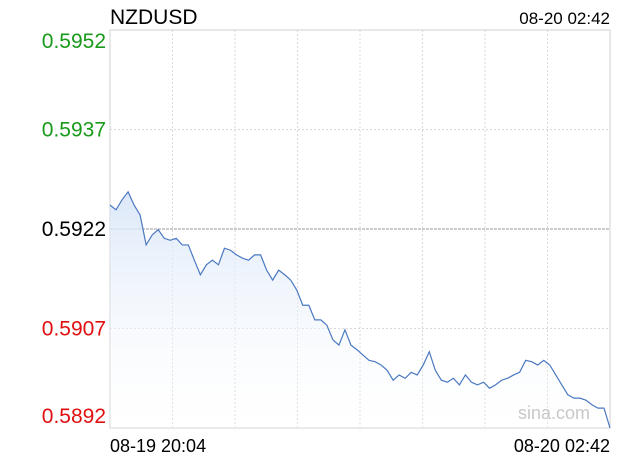 The image size is (620, 460). I want to click on x-end-label: 08-20 02:42, so click(562, 446).